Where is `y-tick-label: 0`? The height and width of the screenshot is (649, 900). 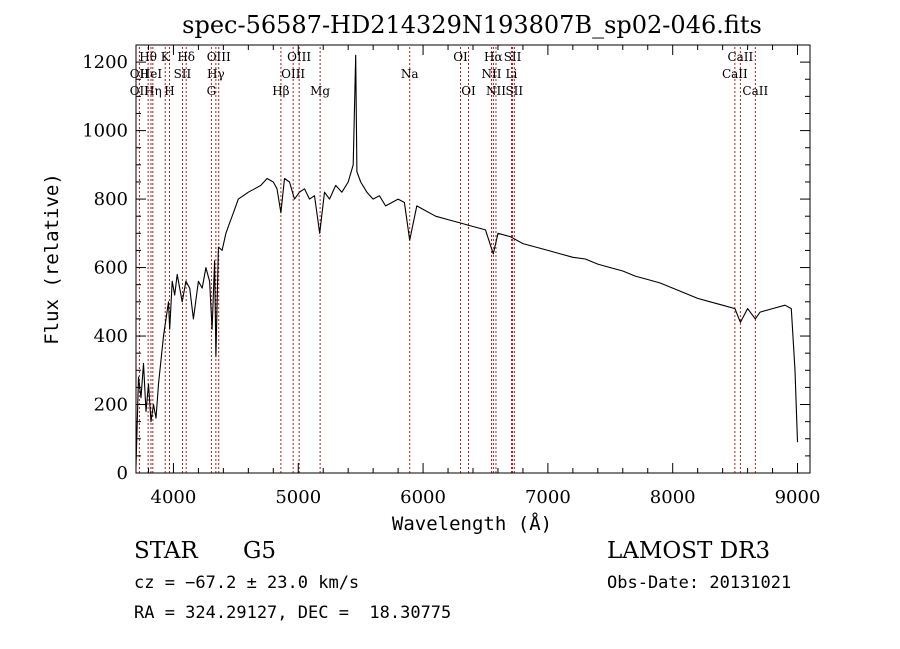
y-tick-label: 0 is located at coordinates (122, 473).